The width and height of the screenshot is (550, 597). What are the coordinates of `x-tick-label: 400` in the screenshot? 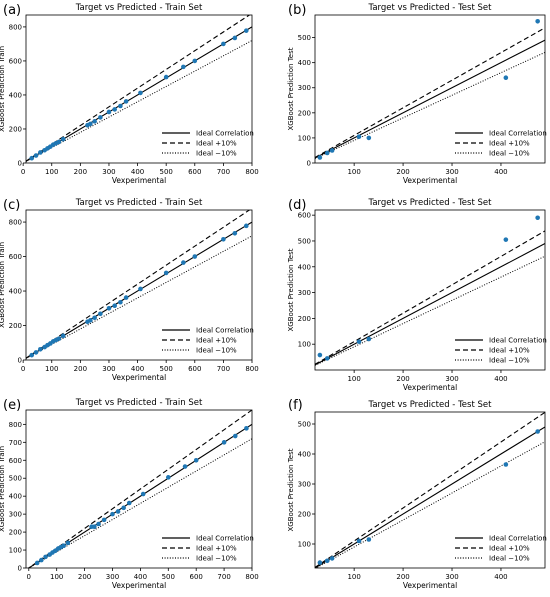 It's located at (500, 379).